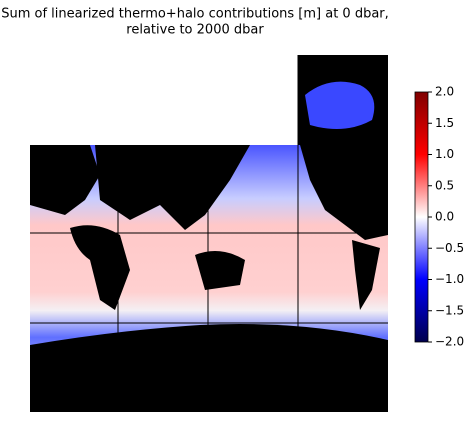  Describe the element at coordinates (444, 217) in the screenshot. I see `tick-label: 0.0` at that location.